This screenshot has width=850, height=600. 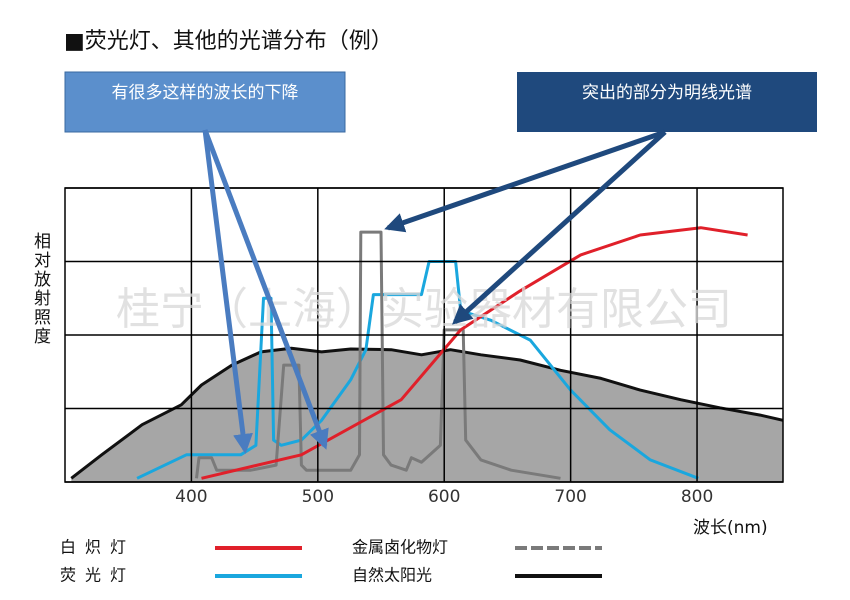 What do you see at coordinates (697, 497) in the screenshot?
I see `x-tick-label: 800` at bounding box center [697, 497].